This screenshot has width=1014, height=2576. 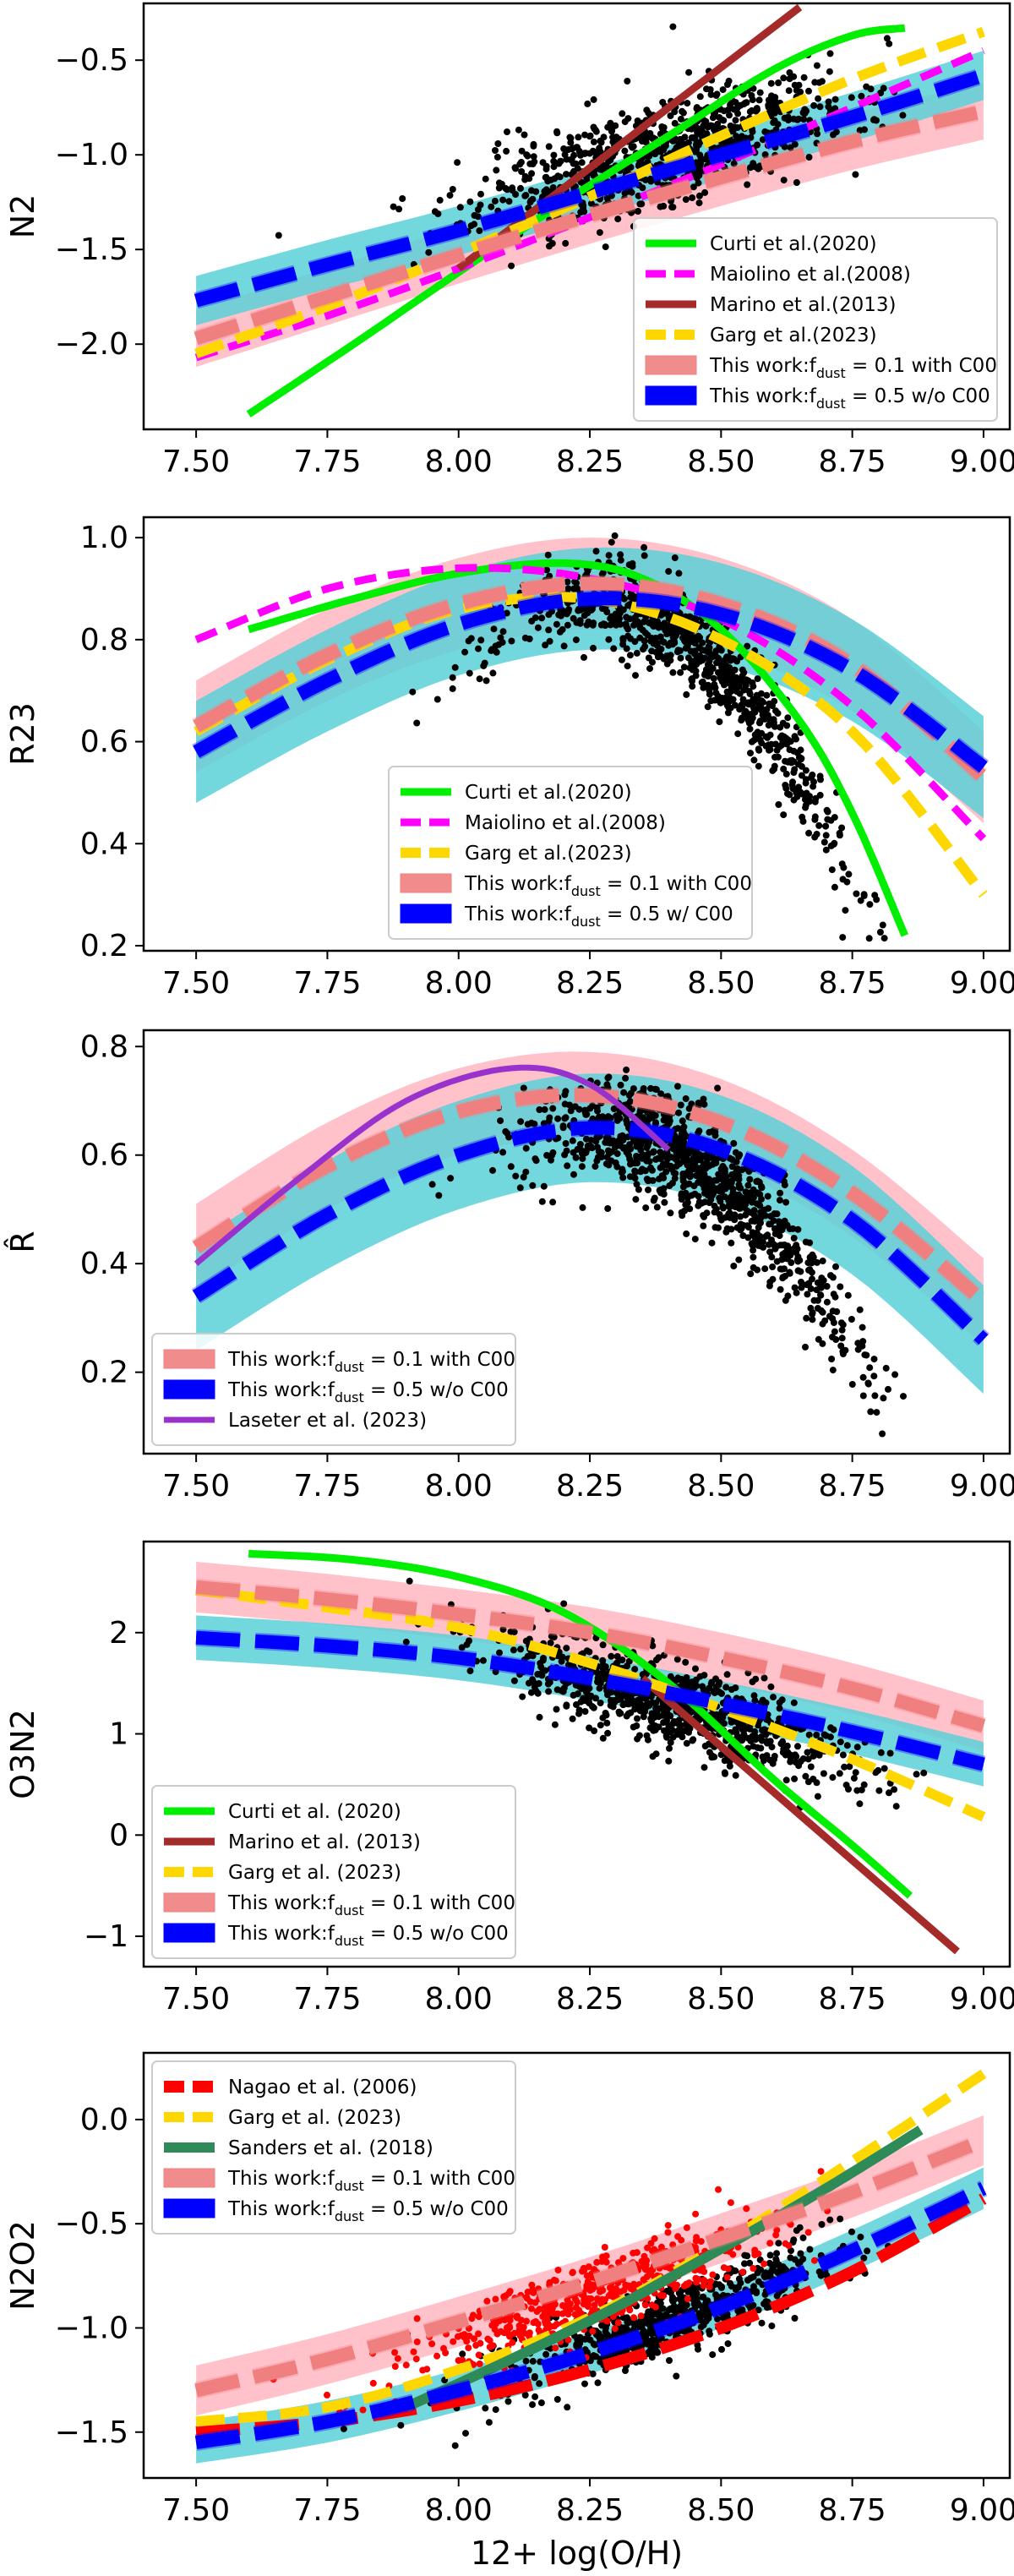 What do you see at coordinates (324, 1842) in the screenshot?
I see `legend-label-marino: Marino et al. (2013)` at bounding box center [324, 1842].